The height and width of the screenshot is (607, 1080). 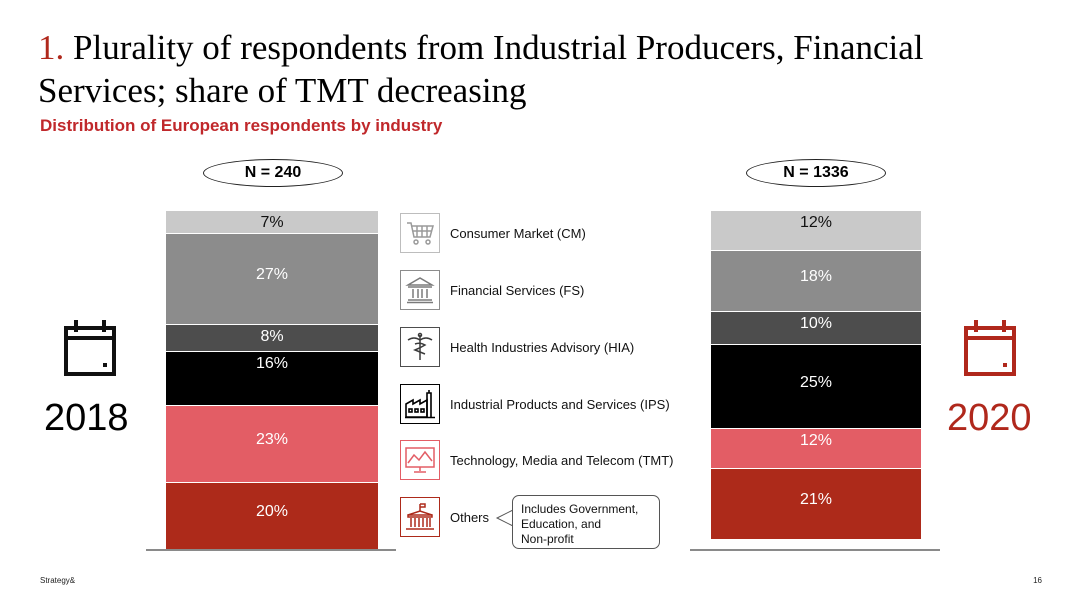 I want to click on bar-segment-tmt-2018: 23%, so click(x=272, y=444).